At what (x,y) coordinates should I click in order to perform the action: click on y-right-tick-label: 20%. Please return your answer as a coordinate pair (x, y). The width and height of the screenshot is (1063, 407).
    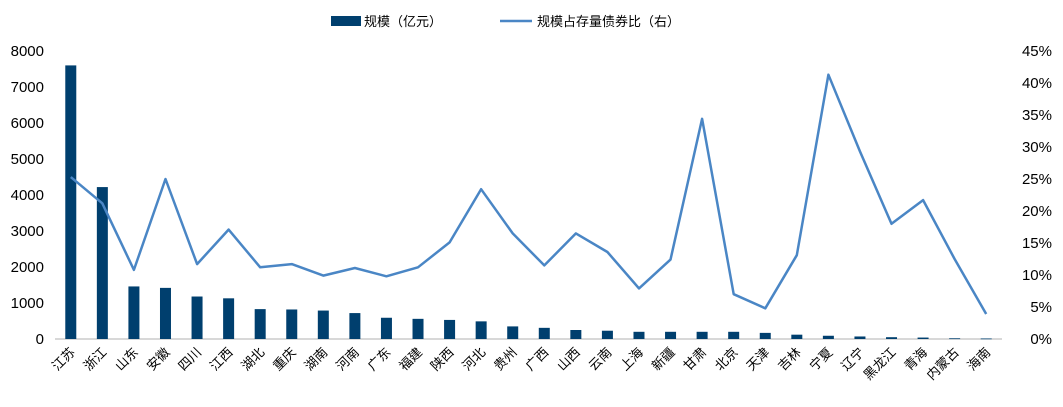
    Looking at the image, I should click on (1037, 211).